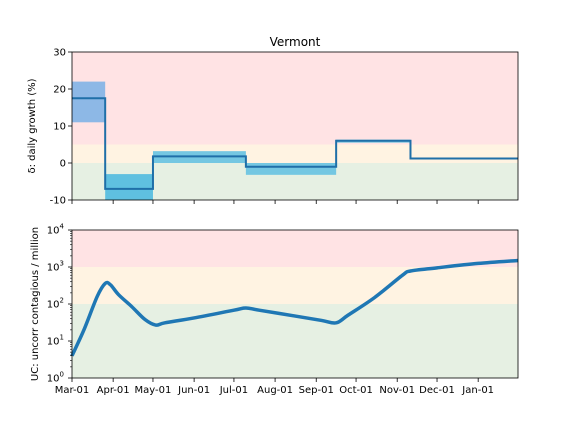 This screenshot has height=432, width=576. I want to click on xtick-label: May-01, so click(153, 390).